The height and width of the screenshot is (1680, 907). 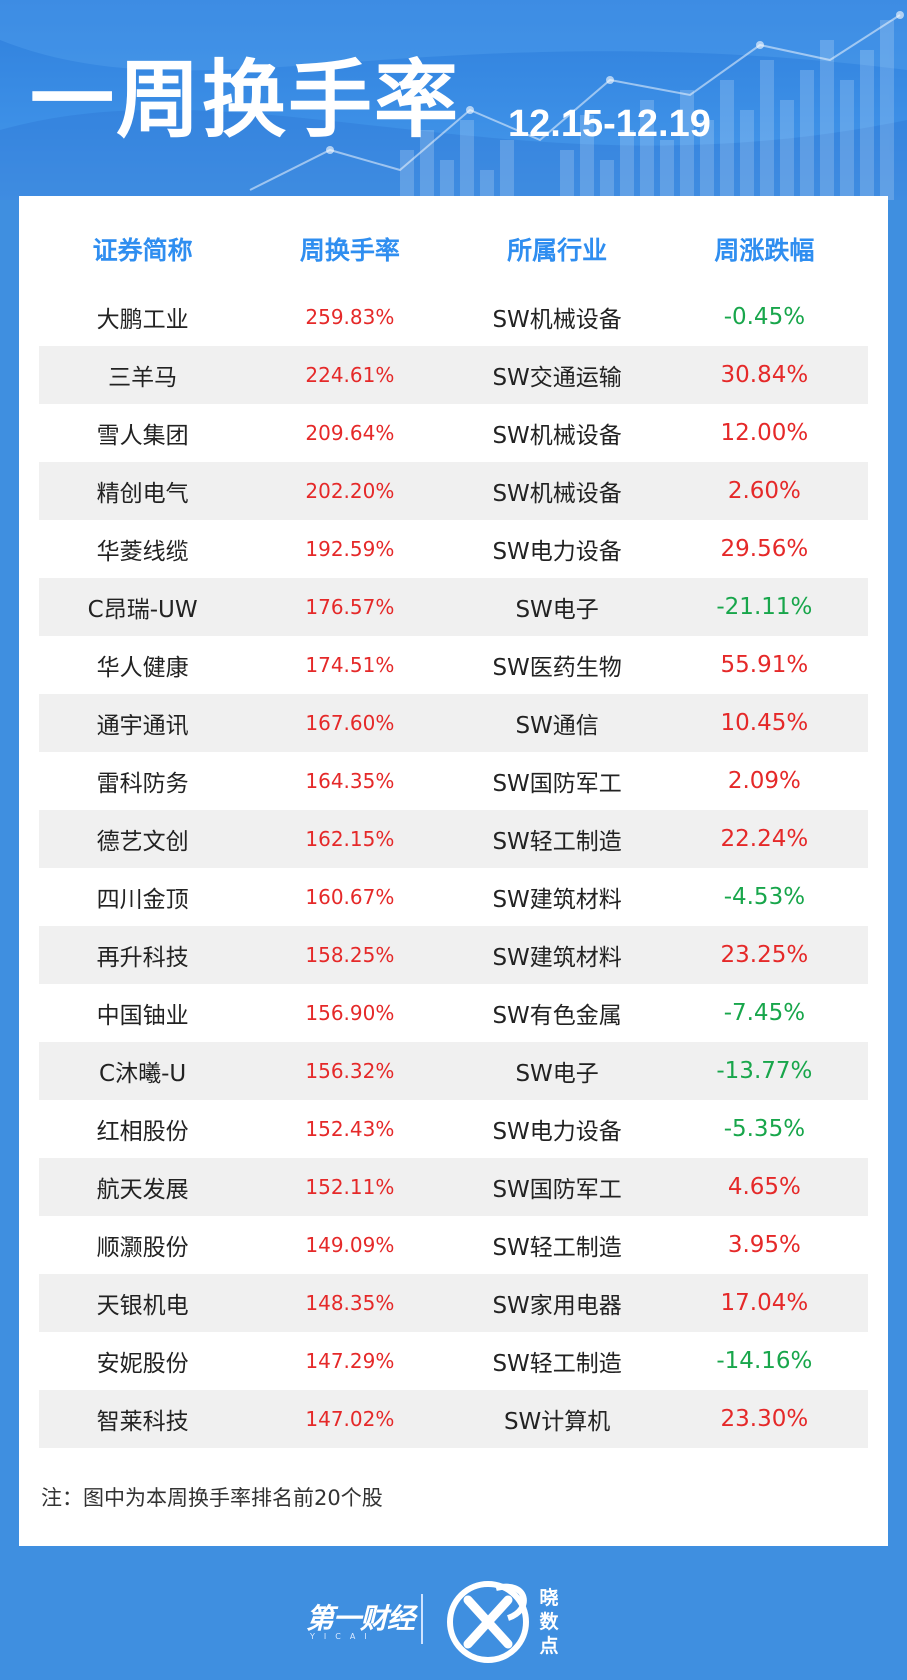 What do you see at coordinates (142, 1248) in the screenshot?
I see `stock-name-cell: 顺灏股份` at bounding box center [142, 1248].